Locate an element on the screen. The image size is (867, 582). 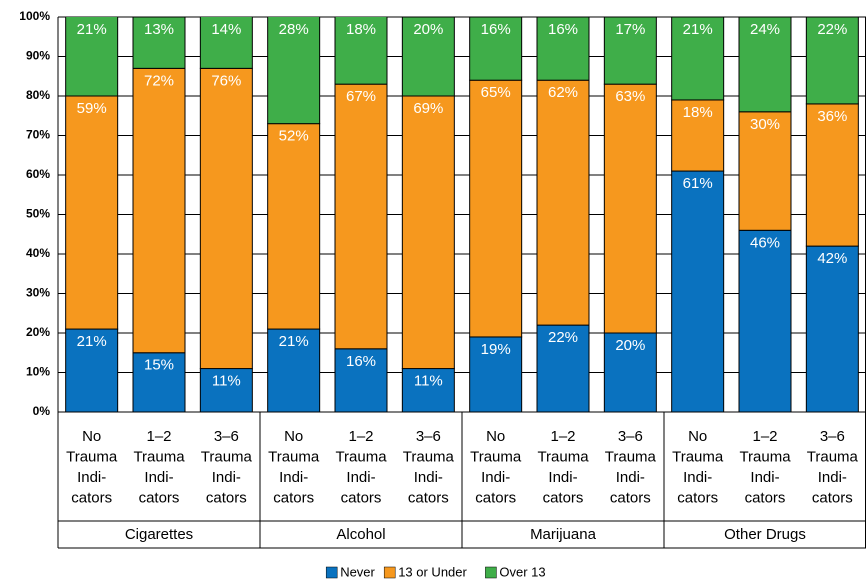
value-label: 72% is located at coordinates (159, 80).